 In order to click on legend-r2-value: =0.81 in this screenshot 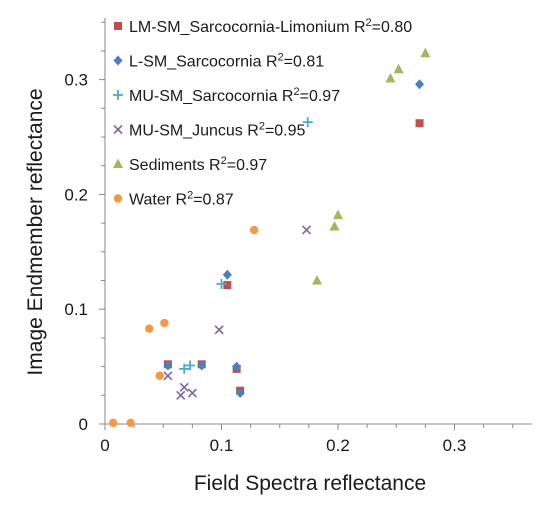, I will do `click(304, 62)`.